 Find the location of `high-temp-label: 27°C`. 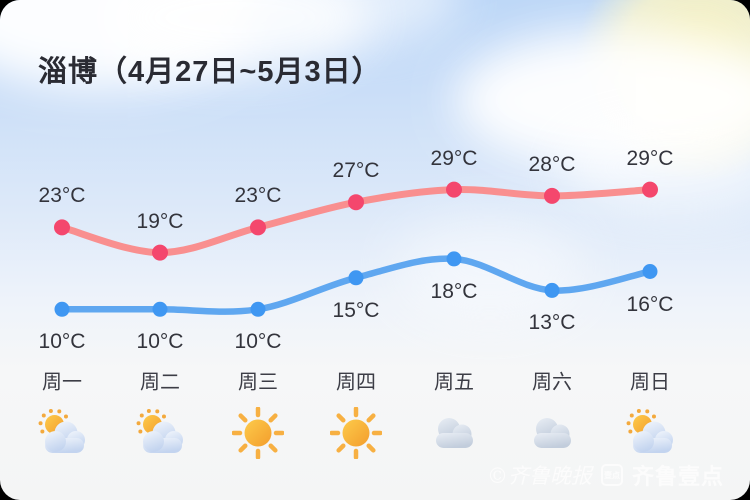

high-temp-label: 27°C is located at coordinates (356, 171).